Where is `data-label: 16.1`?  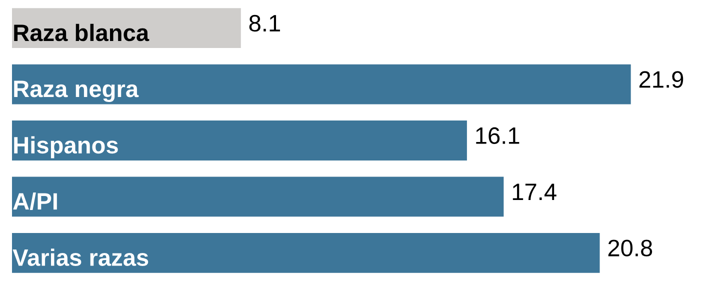
data-label: 16.1 is located at coordinates (498, 135).